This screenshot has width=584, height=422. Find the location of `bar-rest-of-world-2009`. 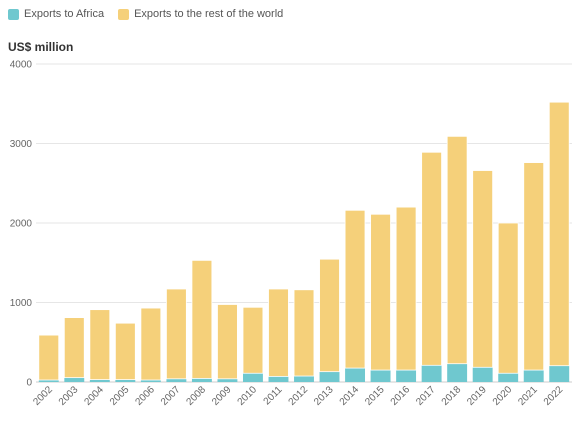

bar-rest-of-world-2009 is located at coordinates (227, 342).